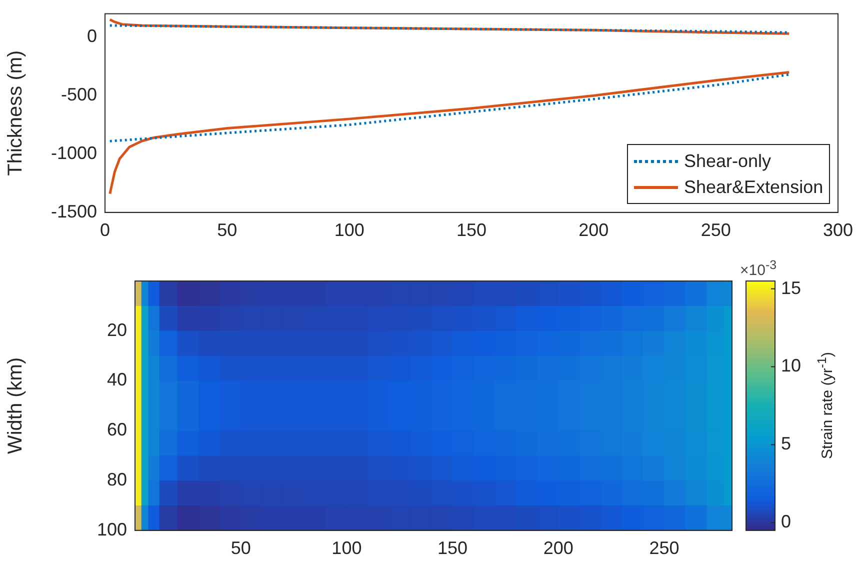  I want to click on y-tick-label: 20, so click(116, 330).